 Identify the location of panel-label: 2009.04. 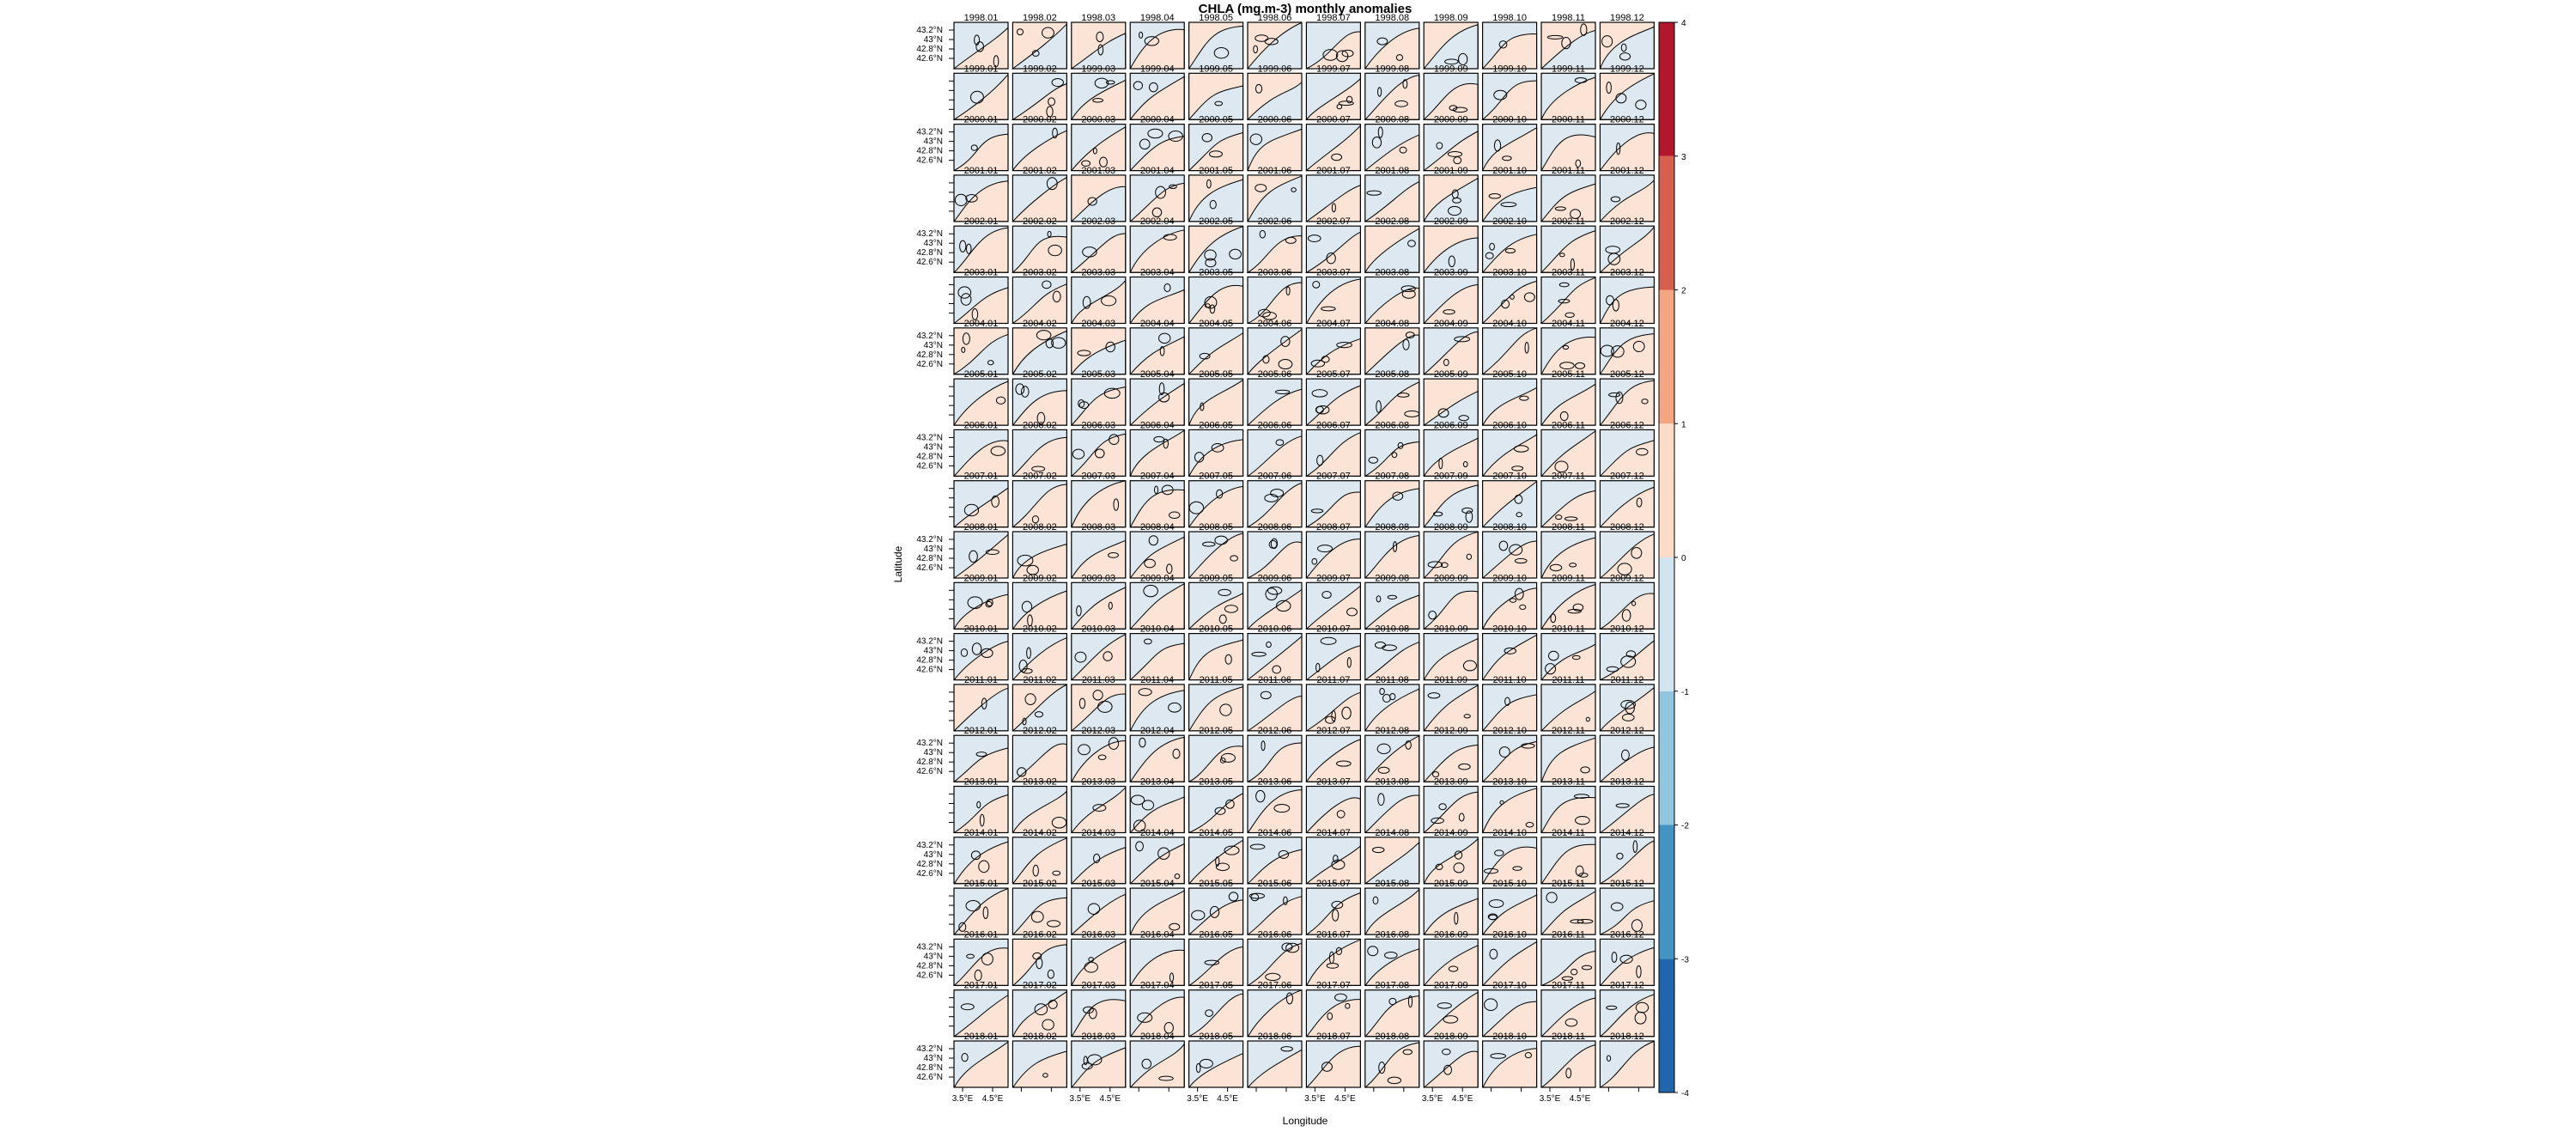
(1158, 578).